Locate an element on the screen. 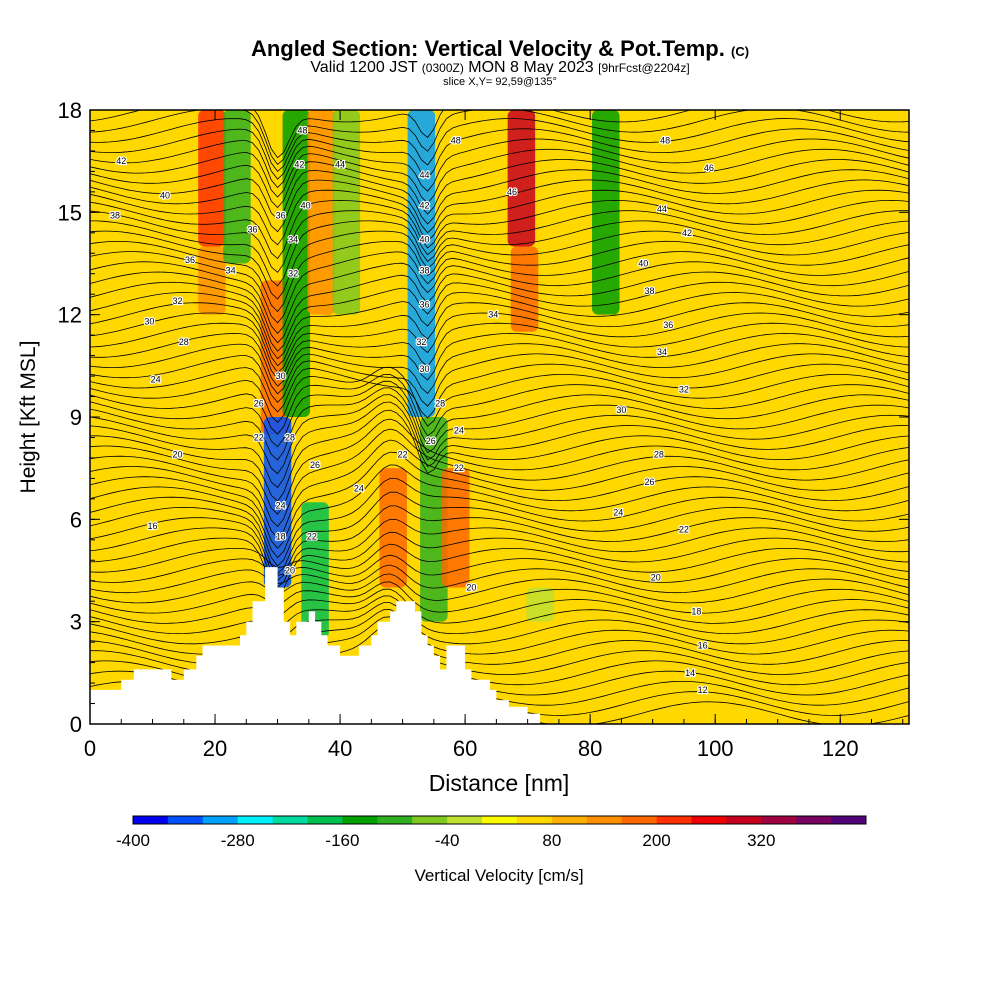 This screenshot has height=1000, width=1000. theta-label-43: 46 is located at coordinates (512, 192).